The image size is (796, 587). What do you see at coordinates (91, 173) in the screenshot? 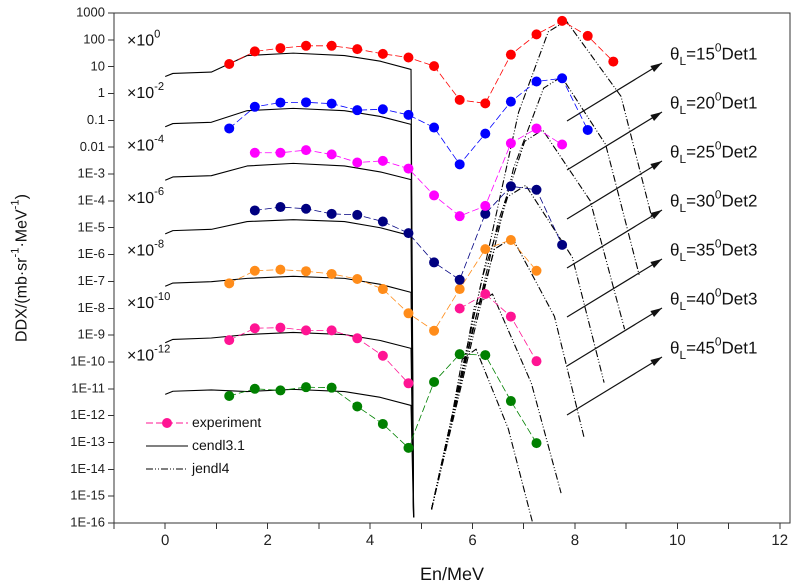
I see `y-tick-label: 1E-3` at bounding box center [91, 173].